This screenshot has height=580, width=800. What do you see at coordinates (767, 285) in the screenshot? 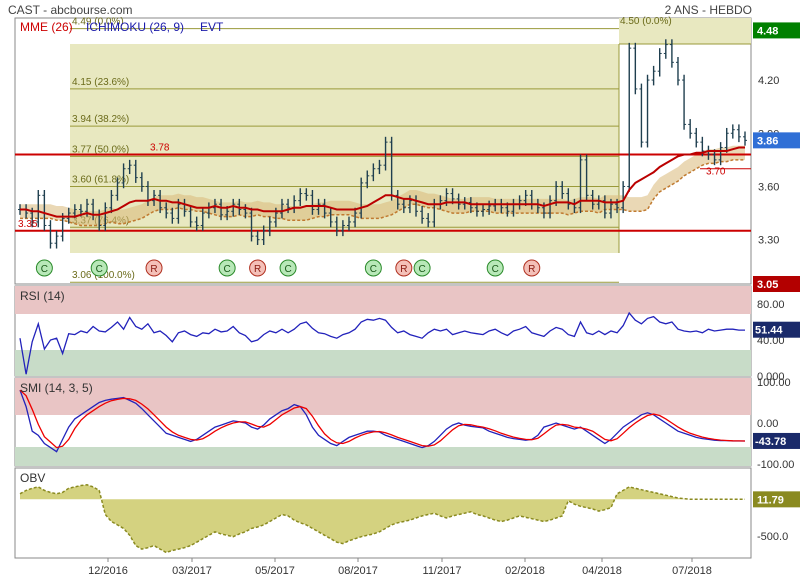
I see `price-badge-label: 3.05` at bounding box center [767, 285].